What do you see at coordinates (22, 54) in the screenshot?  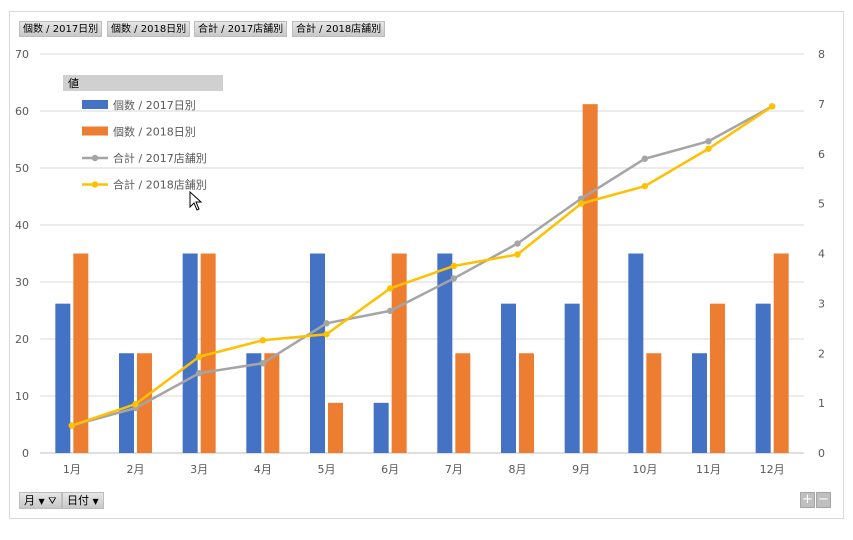 I see `y-left-tick-label: 70` at bounding box center [22, 54].